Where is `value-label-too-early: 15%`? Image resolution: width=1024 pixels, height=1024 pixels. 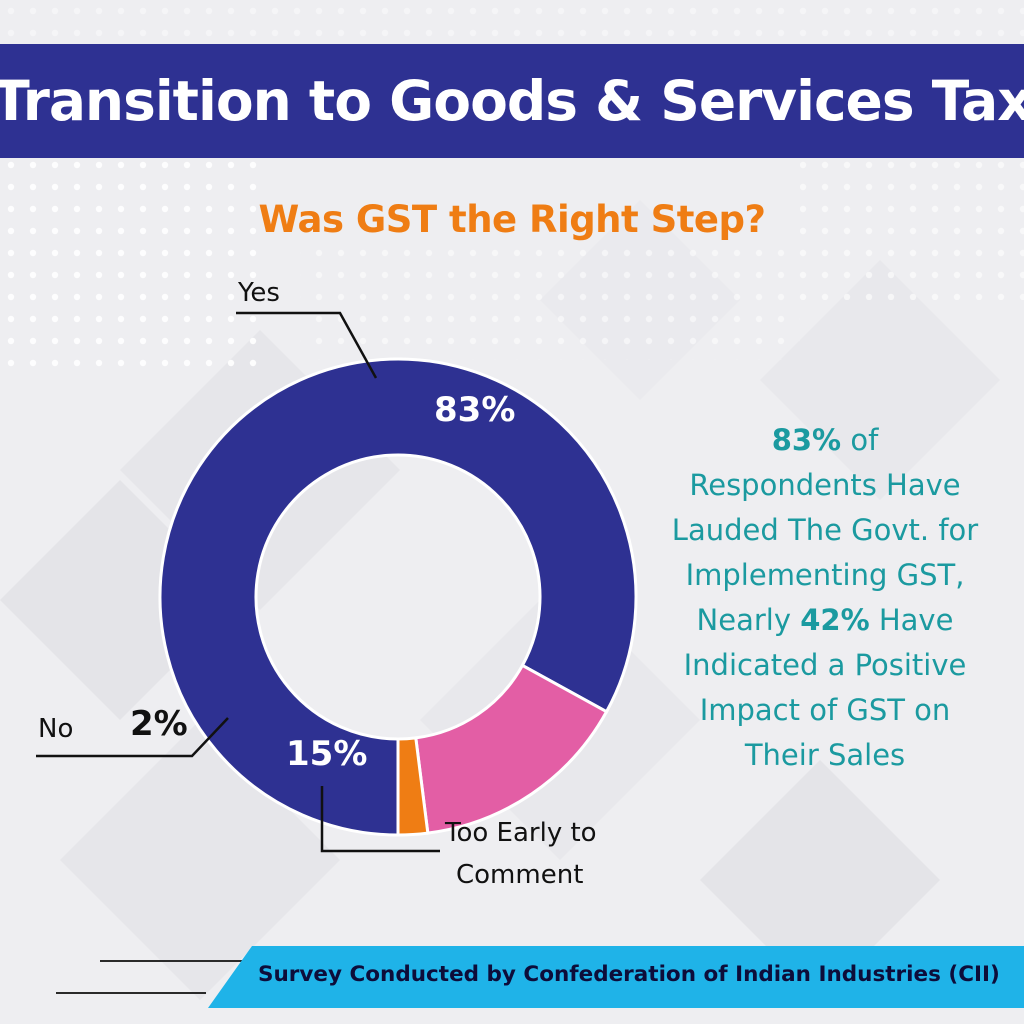
value-label-too-early: 15% is located at coordinates (327, 754).